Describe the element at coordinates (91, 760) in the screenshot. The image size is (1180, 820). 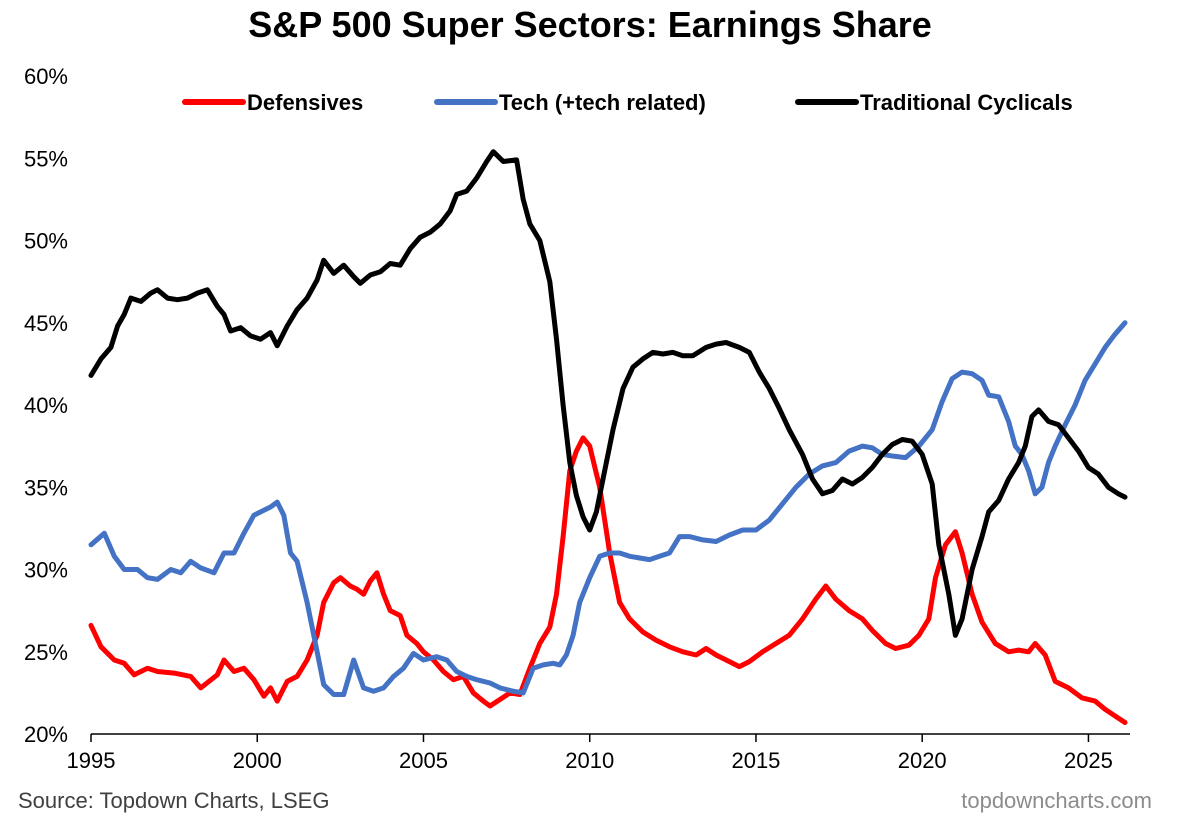
I see `x-tick-label: 1995` at that location.